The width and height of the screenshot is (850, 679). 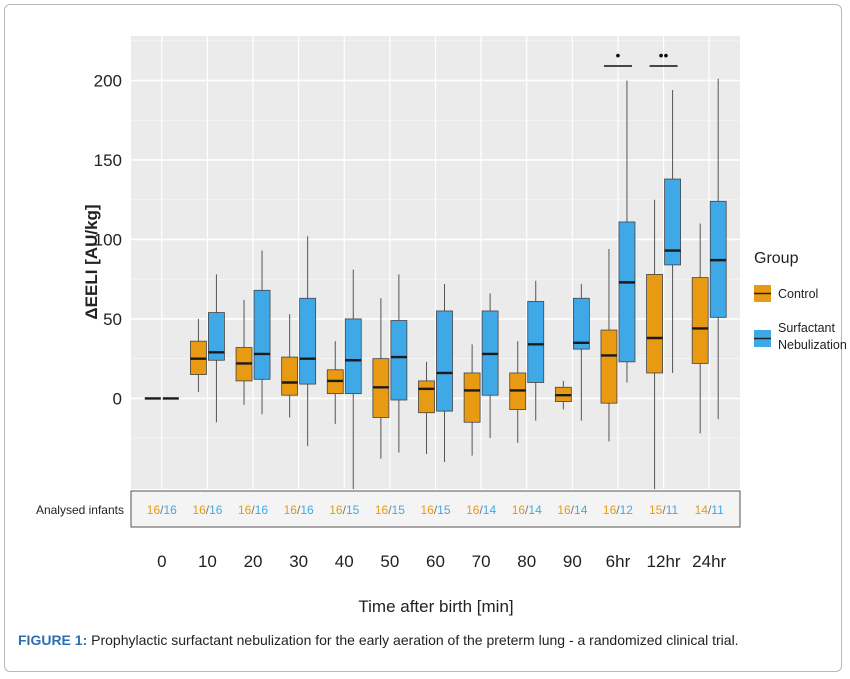 I want to click on count-20: 16/16, so click(x=253, y=510).